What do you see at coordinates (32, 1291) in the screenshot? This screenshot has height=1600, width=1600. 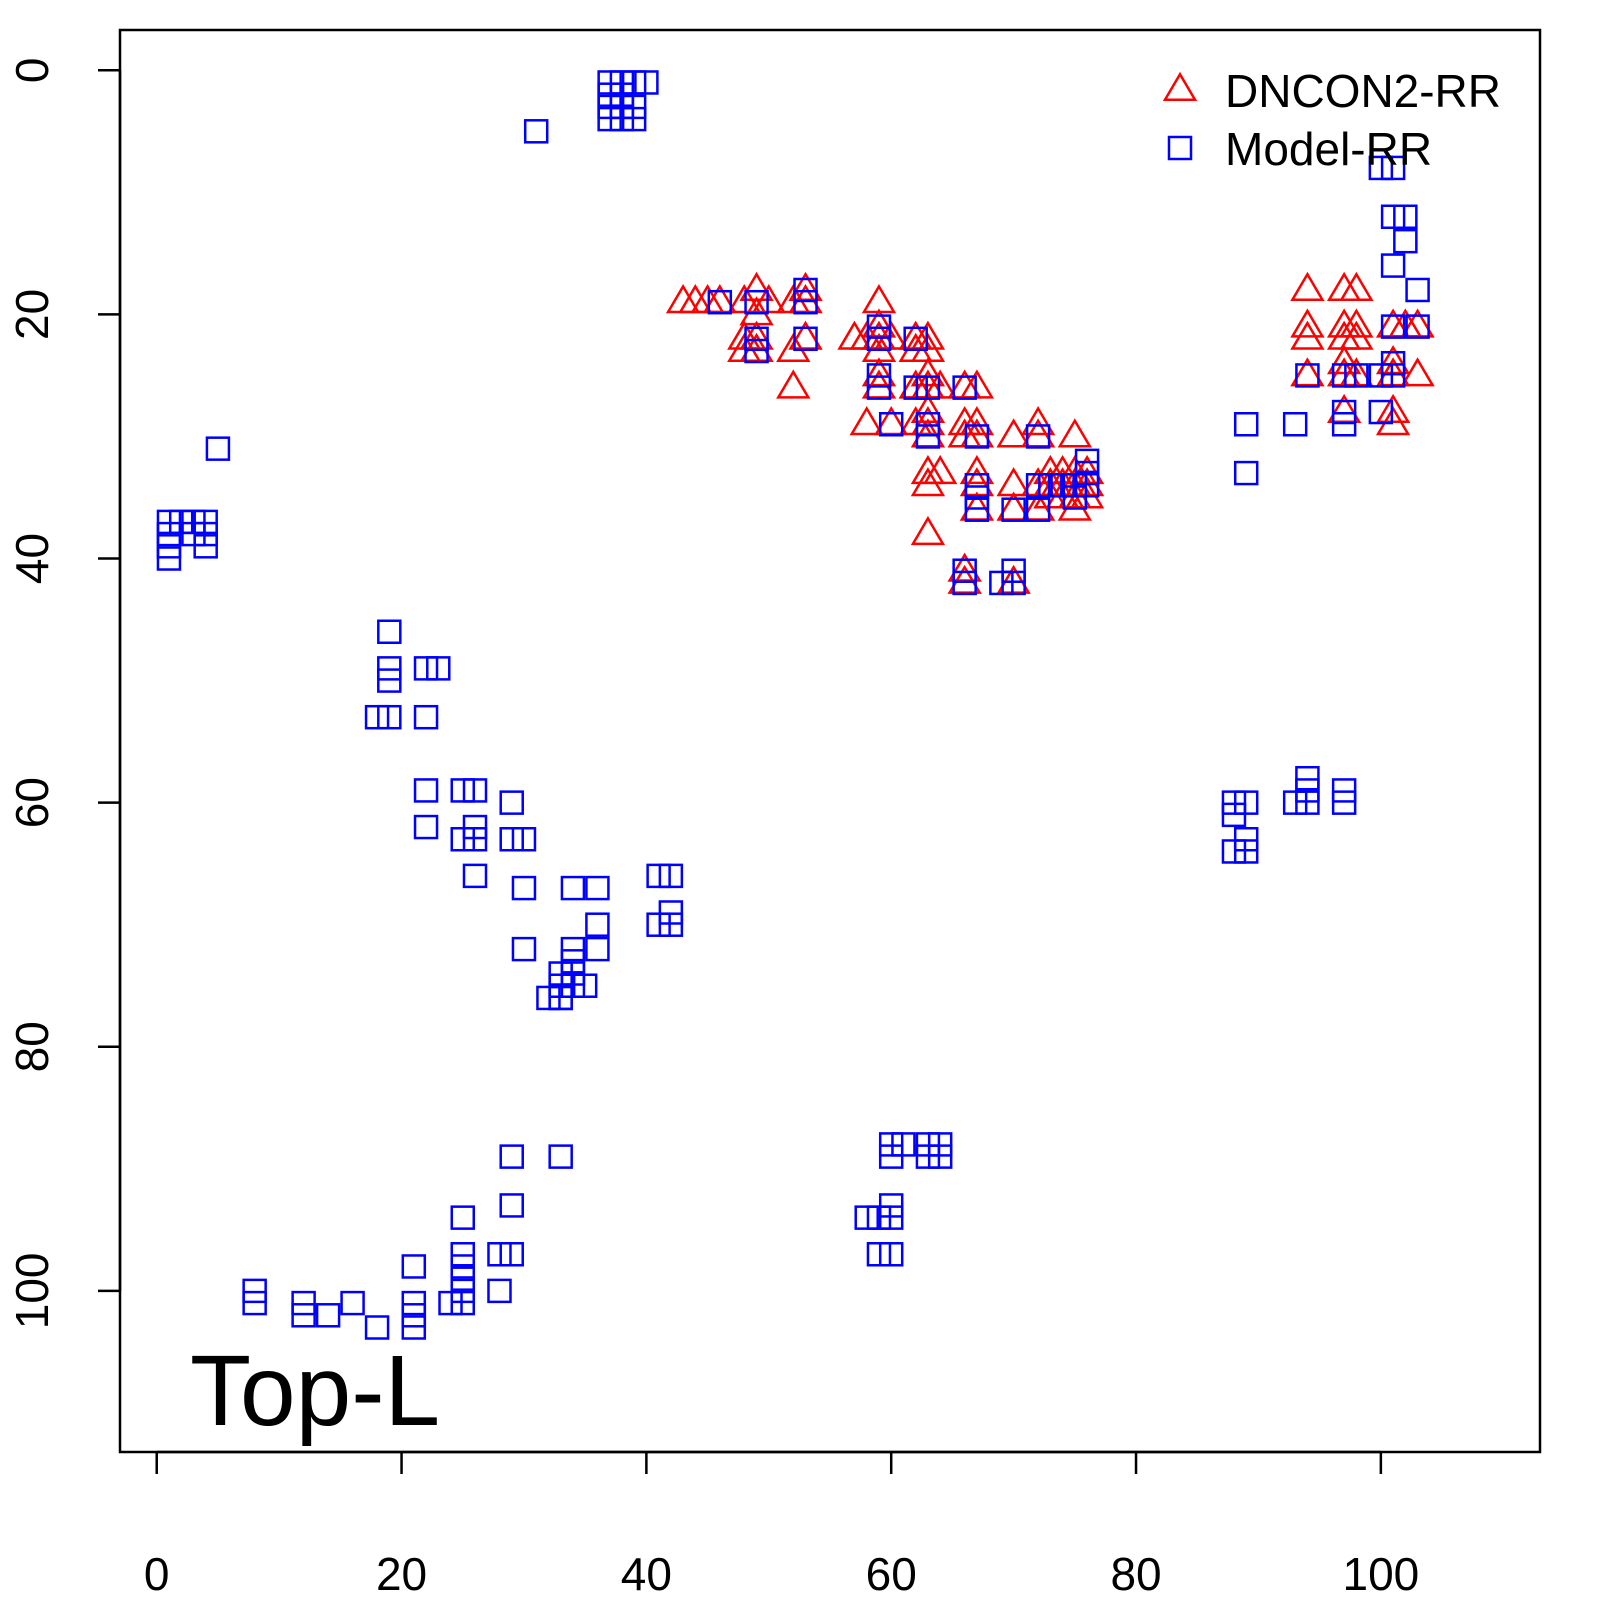 I see `y-tick-label: 100` at bounding box center [32, 1291].